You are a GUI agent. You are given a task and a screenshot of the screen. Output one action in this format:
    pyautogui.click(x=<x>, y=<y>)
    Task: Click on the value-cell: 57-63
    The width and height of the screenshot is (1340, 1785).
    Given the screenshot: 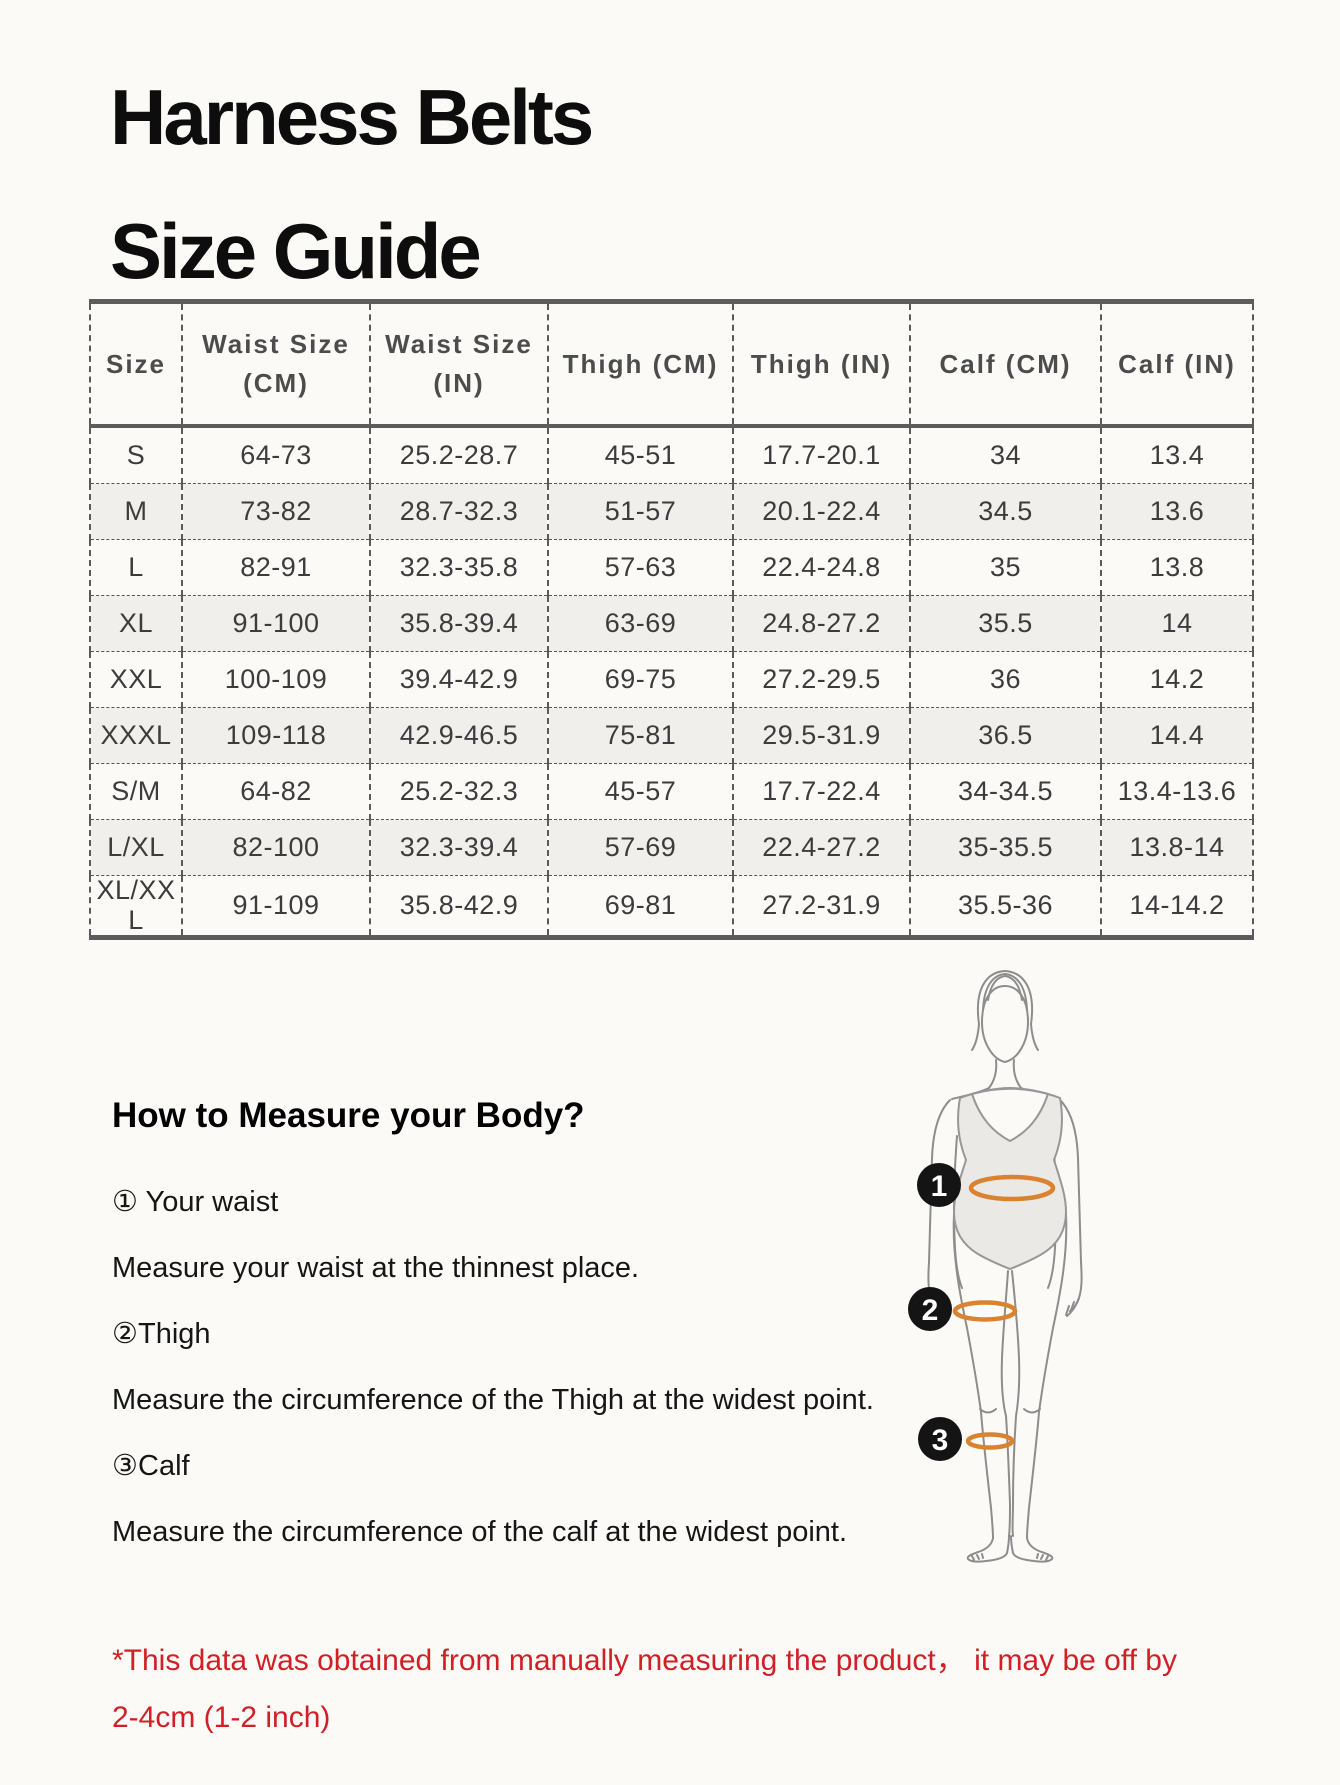 What is the action you would take?
    pyautogui.click(x=640, y=567)
    